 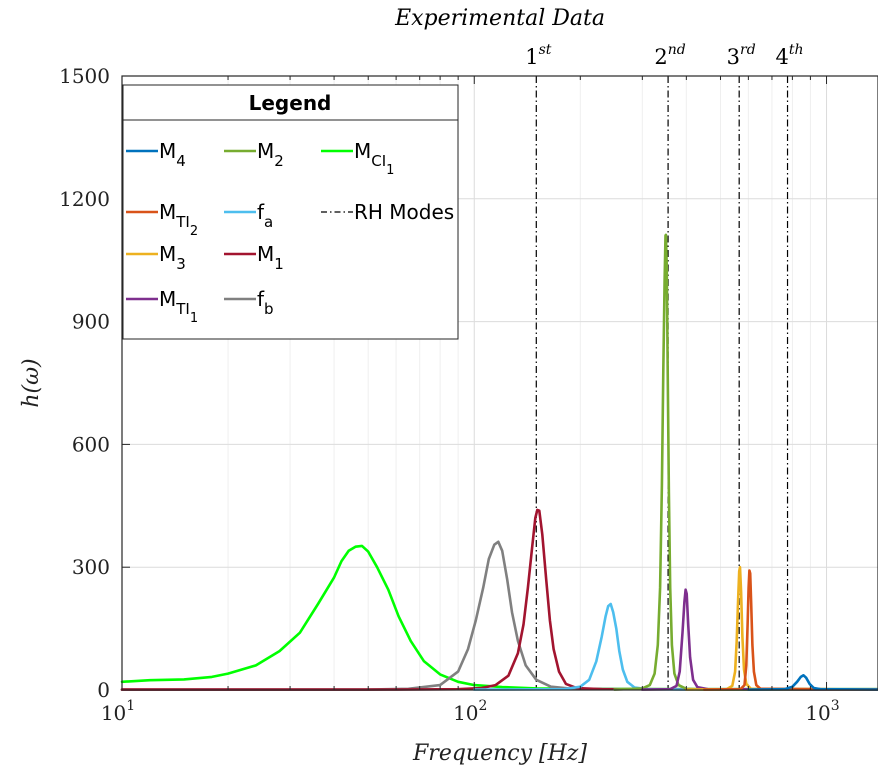 I want to click on y-tick-label: 900, so click(x=91, y=322).